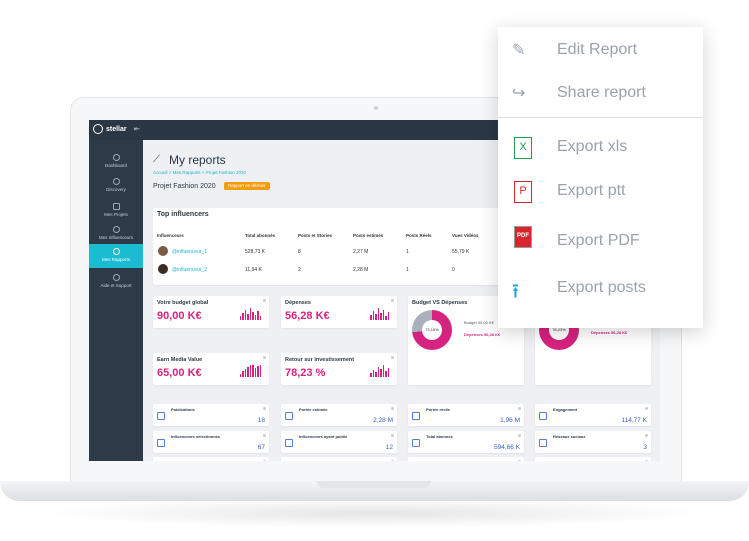 This screenshot has height=541, width=749. Describe the element at coordinates (116, 229) in the screenshot. I see `user-icon` at that location.